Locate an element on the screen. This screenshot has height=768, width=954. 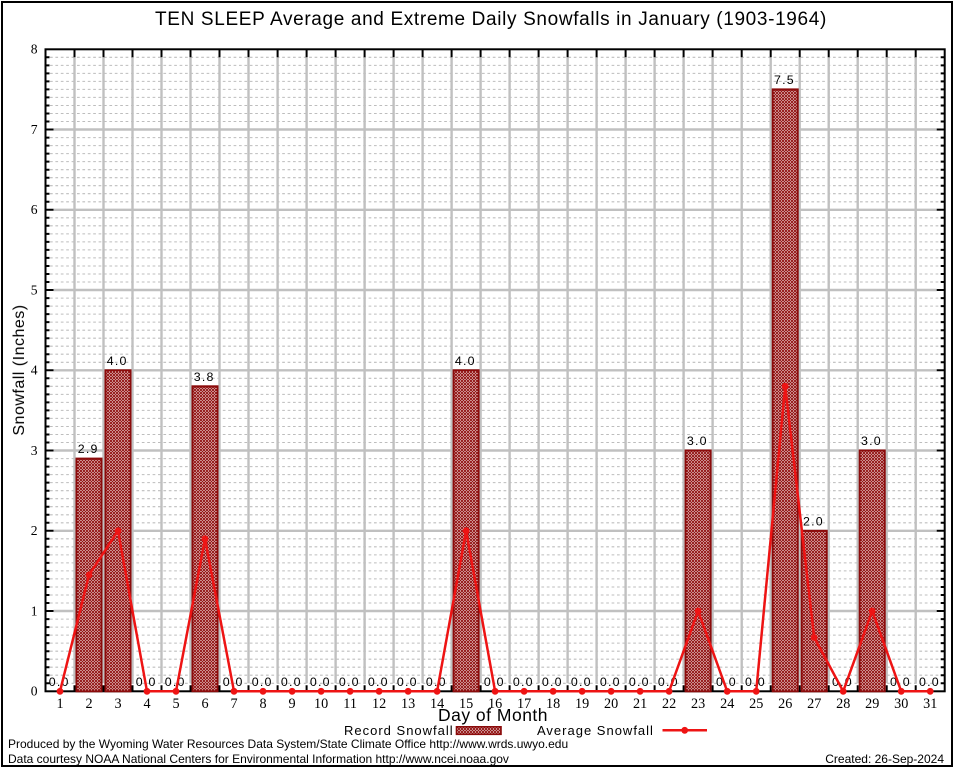
svg-text: 2.0 is located at coordinates (813, 521).